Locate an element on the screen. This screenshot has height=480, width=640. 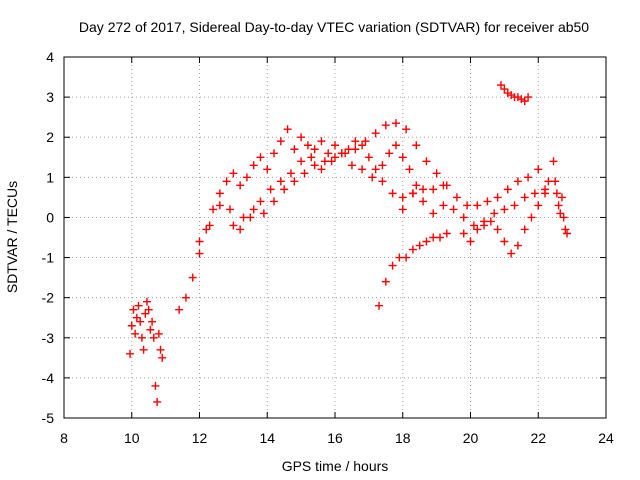
series-pass-b is located at coordinates (321, 197).